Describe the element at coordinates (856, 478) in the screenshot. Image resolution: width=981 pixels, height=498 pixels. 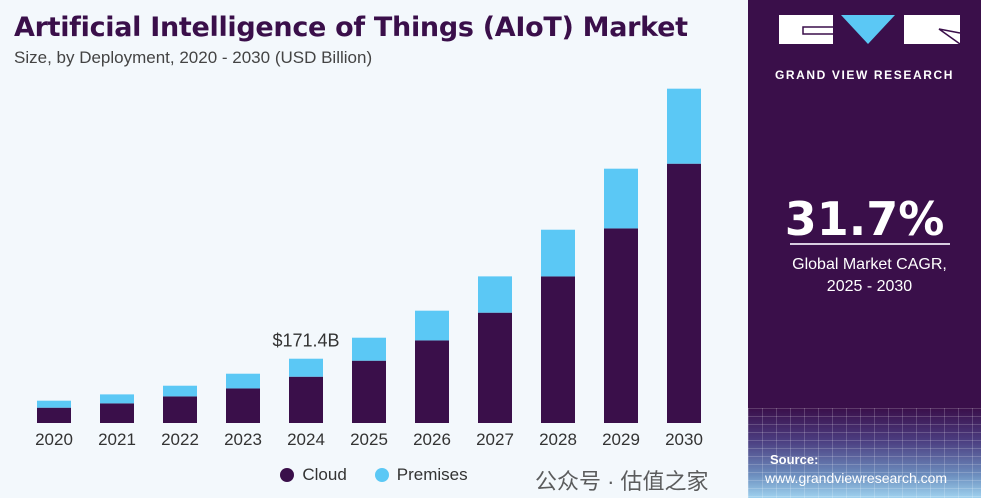
I see `source-url: www.grandviewresearch.com` at that location.